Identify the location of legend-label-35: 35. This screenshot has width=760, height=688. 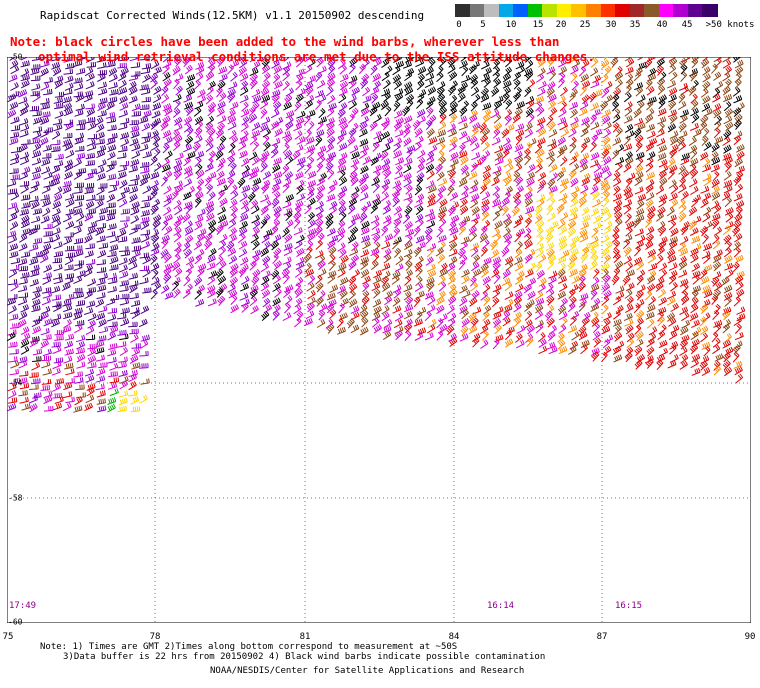
(635, 25).